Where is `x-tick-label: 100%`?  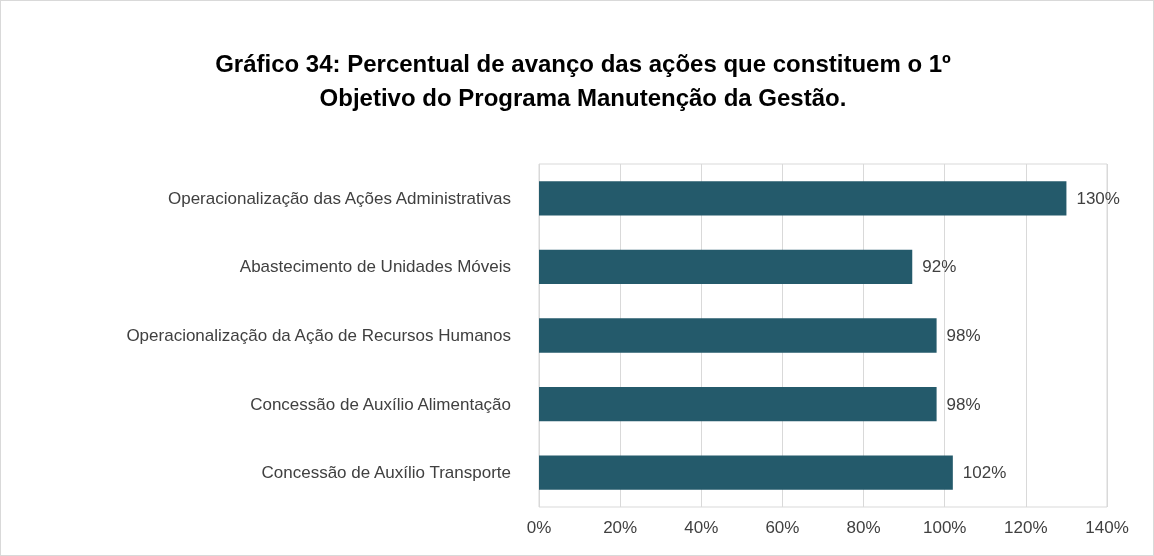 x-tick-label: 100% is located at coordinates (944, 527).